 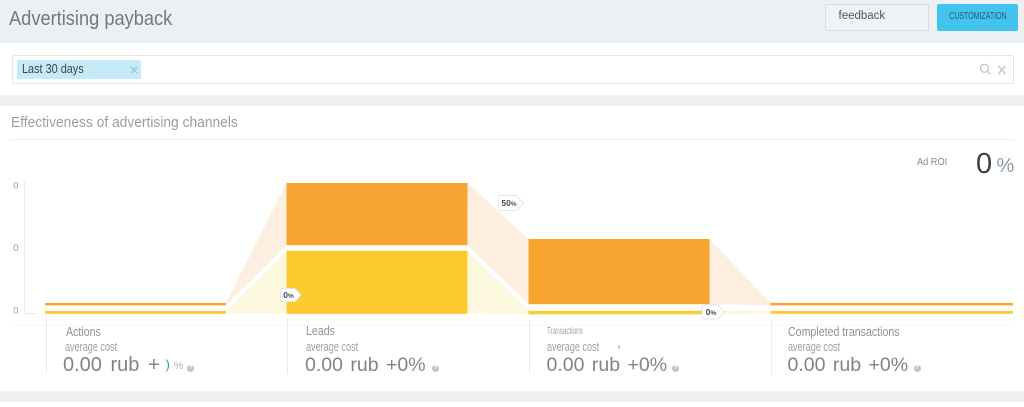 I want to click on svg-text: 50%, so click(x=508, y=203).